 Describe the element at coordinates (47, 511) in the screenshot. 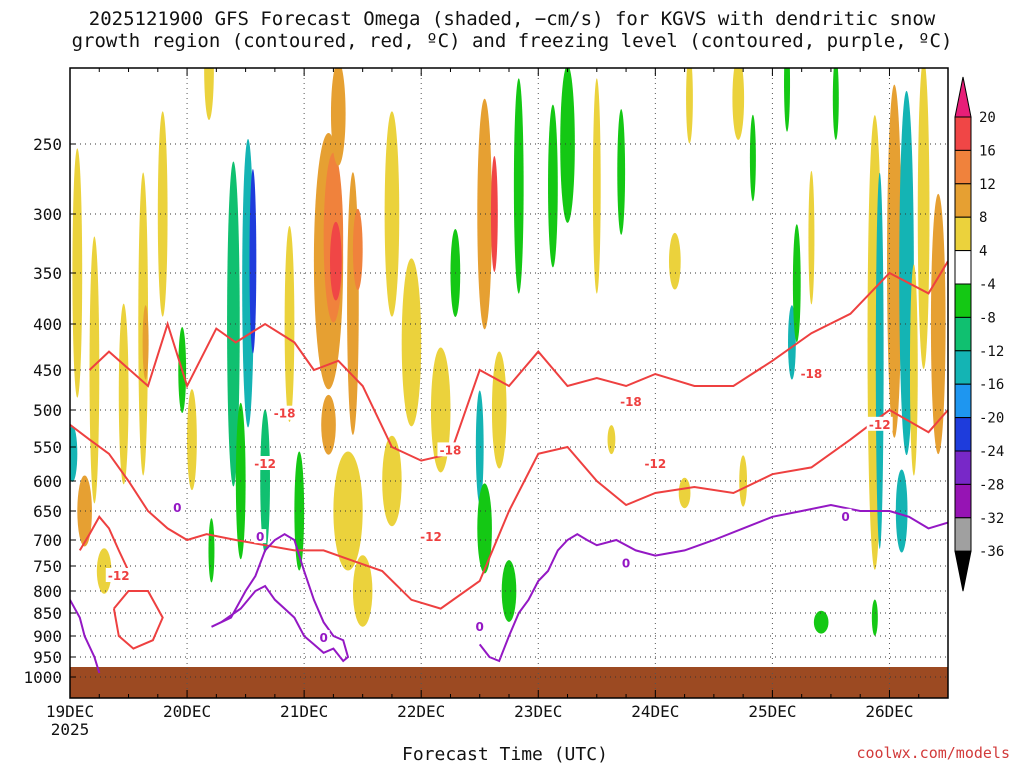

I see `y-tick-label-650: 650` at that location.